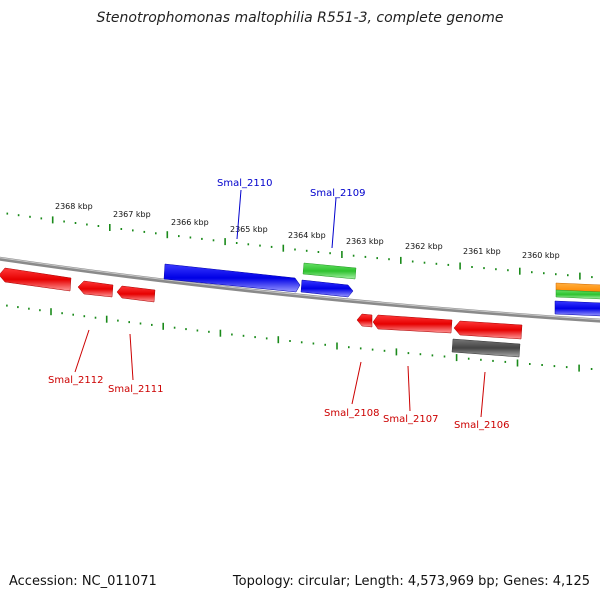  I want to click on upper-scale-track, so click(299, 246).